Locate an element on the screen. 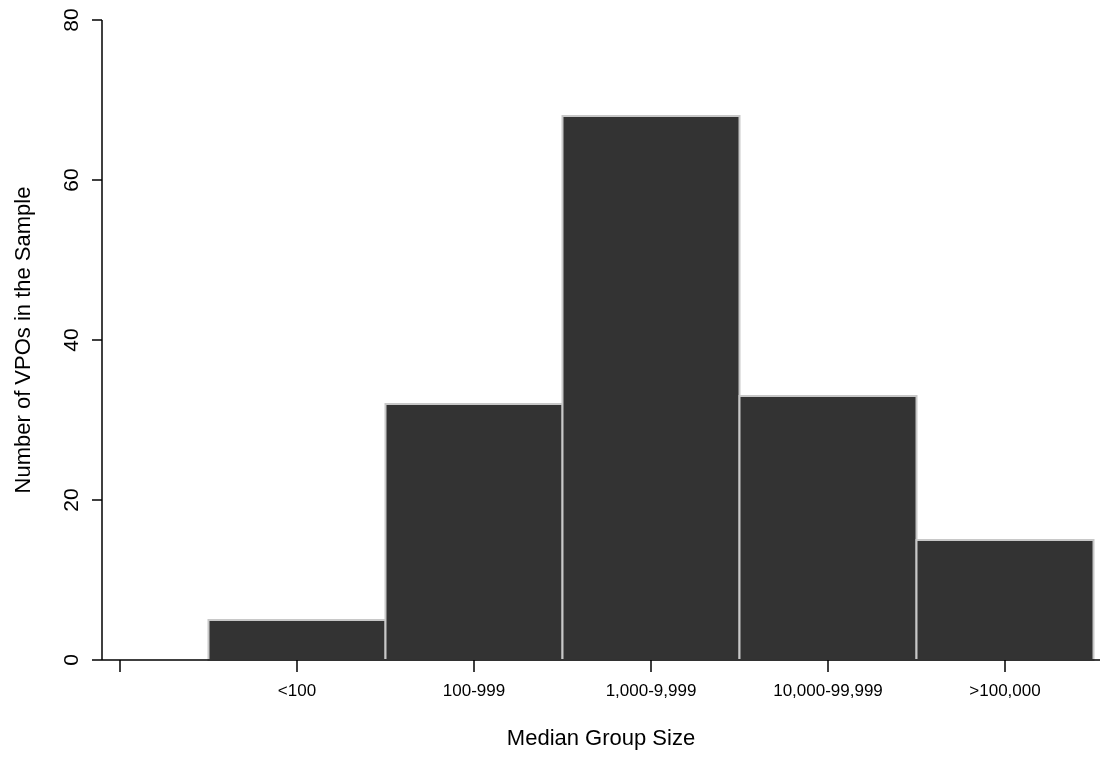 Image resolution: width=1105 pixels, height=759 pixels. y-tick-label: 0 is located at coordinates (70, 660).